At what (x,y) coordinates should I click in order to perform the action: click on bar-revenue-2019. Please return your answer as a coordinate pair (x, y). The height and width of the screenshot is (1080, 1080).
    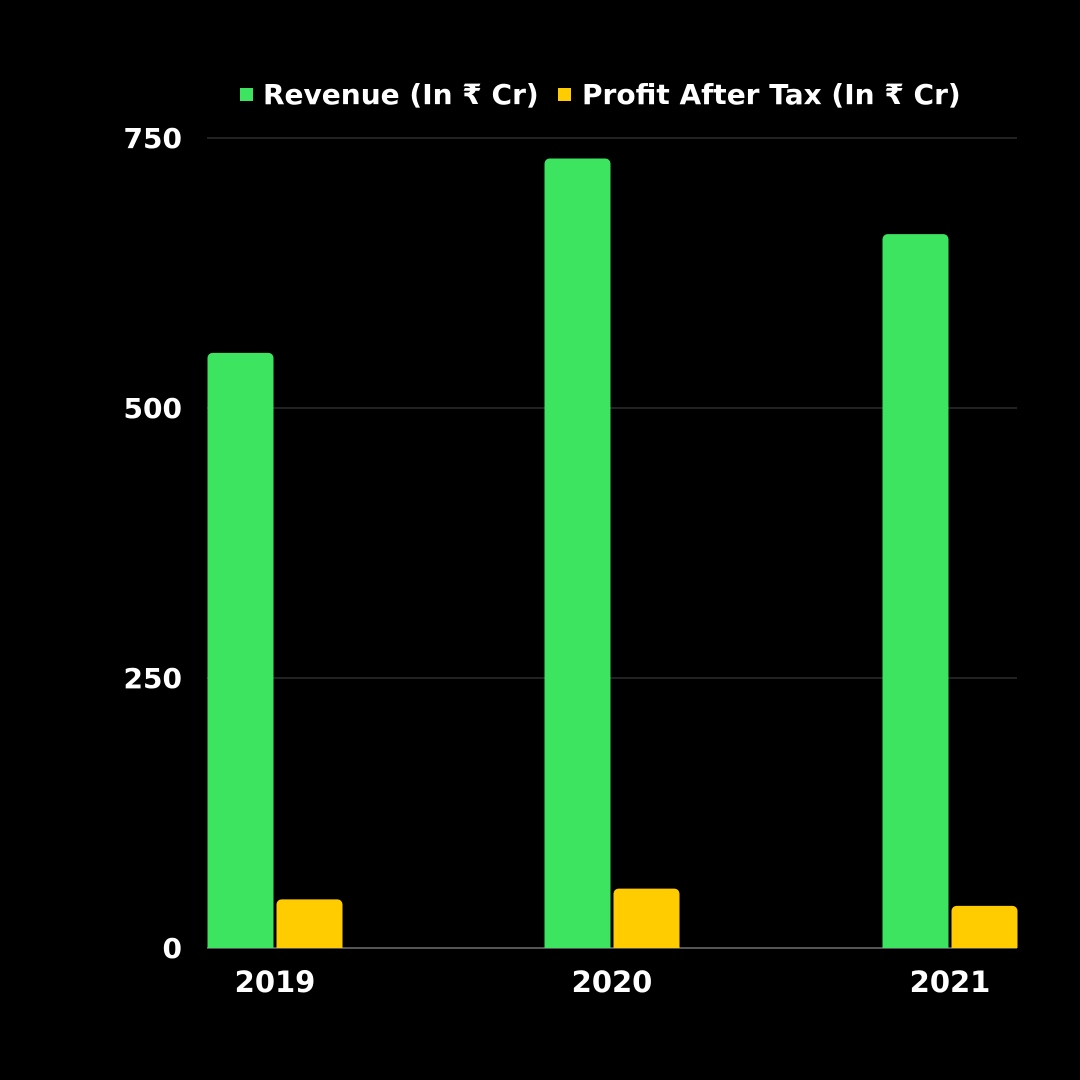
    Looking at the image, I should click on (240, 650).